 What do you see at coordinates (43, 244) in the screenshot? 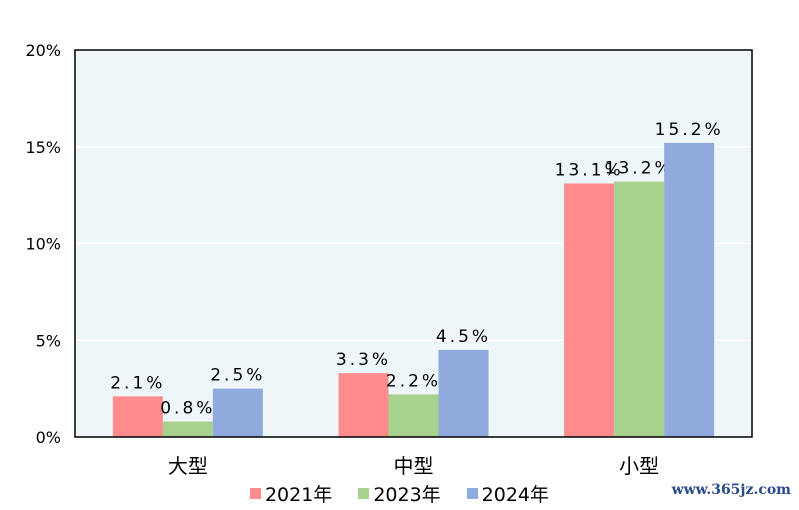
I see `y-tick-label: 10%` at bounding box center [43, 244].